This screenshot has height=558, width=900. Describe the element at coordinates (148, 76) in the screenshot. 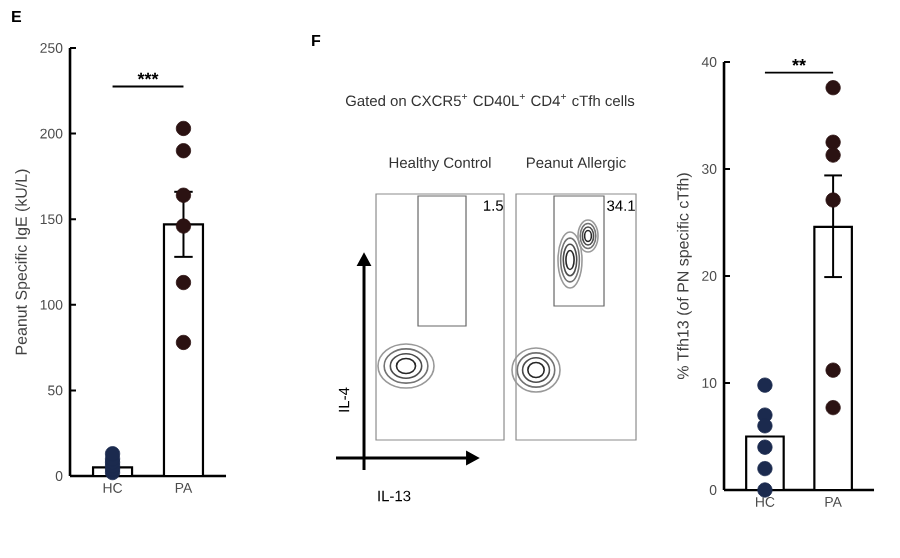

I see `annotation: ***` at that location.